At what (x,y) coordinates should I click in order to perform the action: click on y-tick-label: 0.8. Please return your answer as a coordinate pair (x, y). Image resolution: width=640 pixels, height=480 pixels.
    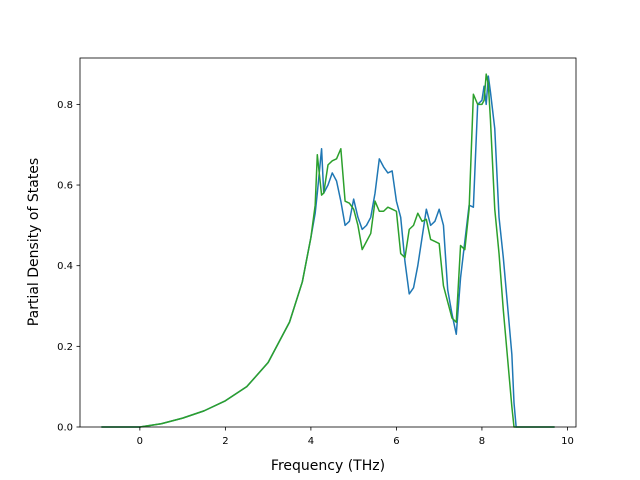
    Looking at the image, I should click on (65, 105).